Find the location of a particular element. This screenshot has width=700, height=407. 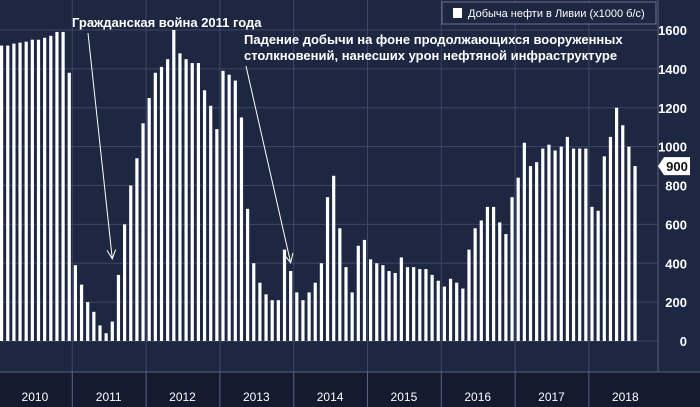

year-label: 2016 is located at coordinates (477, 397).